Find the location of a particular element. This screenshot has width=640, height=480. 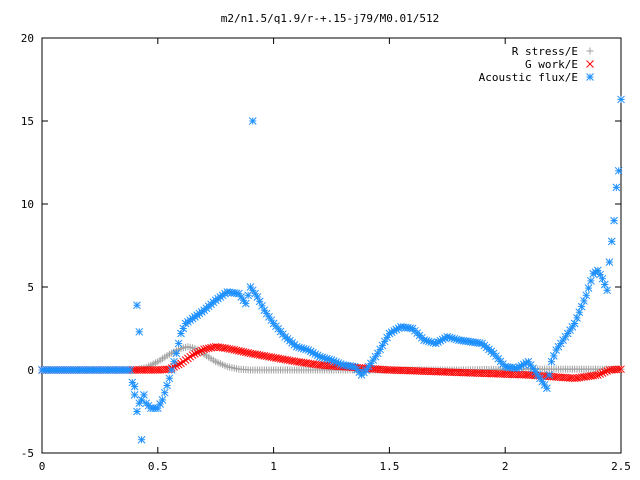

x-tick-label: 1.5 is located at coordinates (389, 466).